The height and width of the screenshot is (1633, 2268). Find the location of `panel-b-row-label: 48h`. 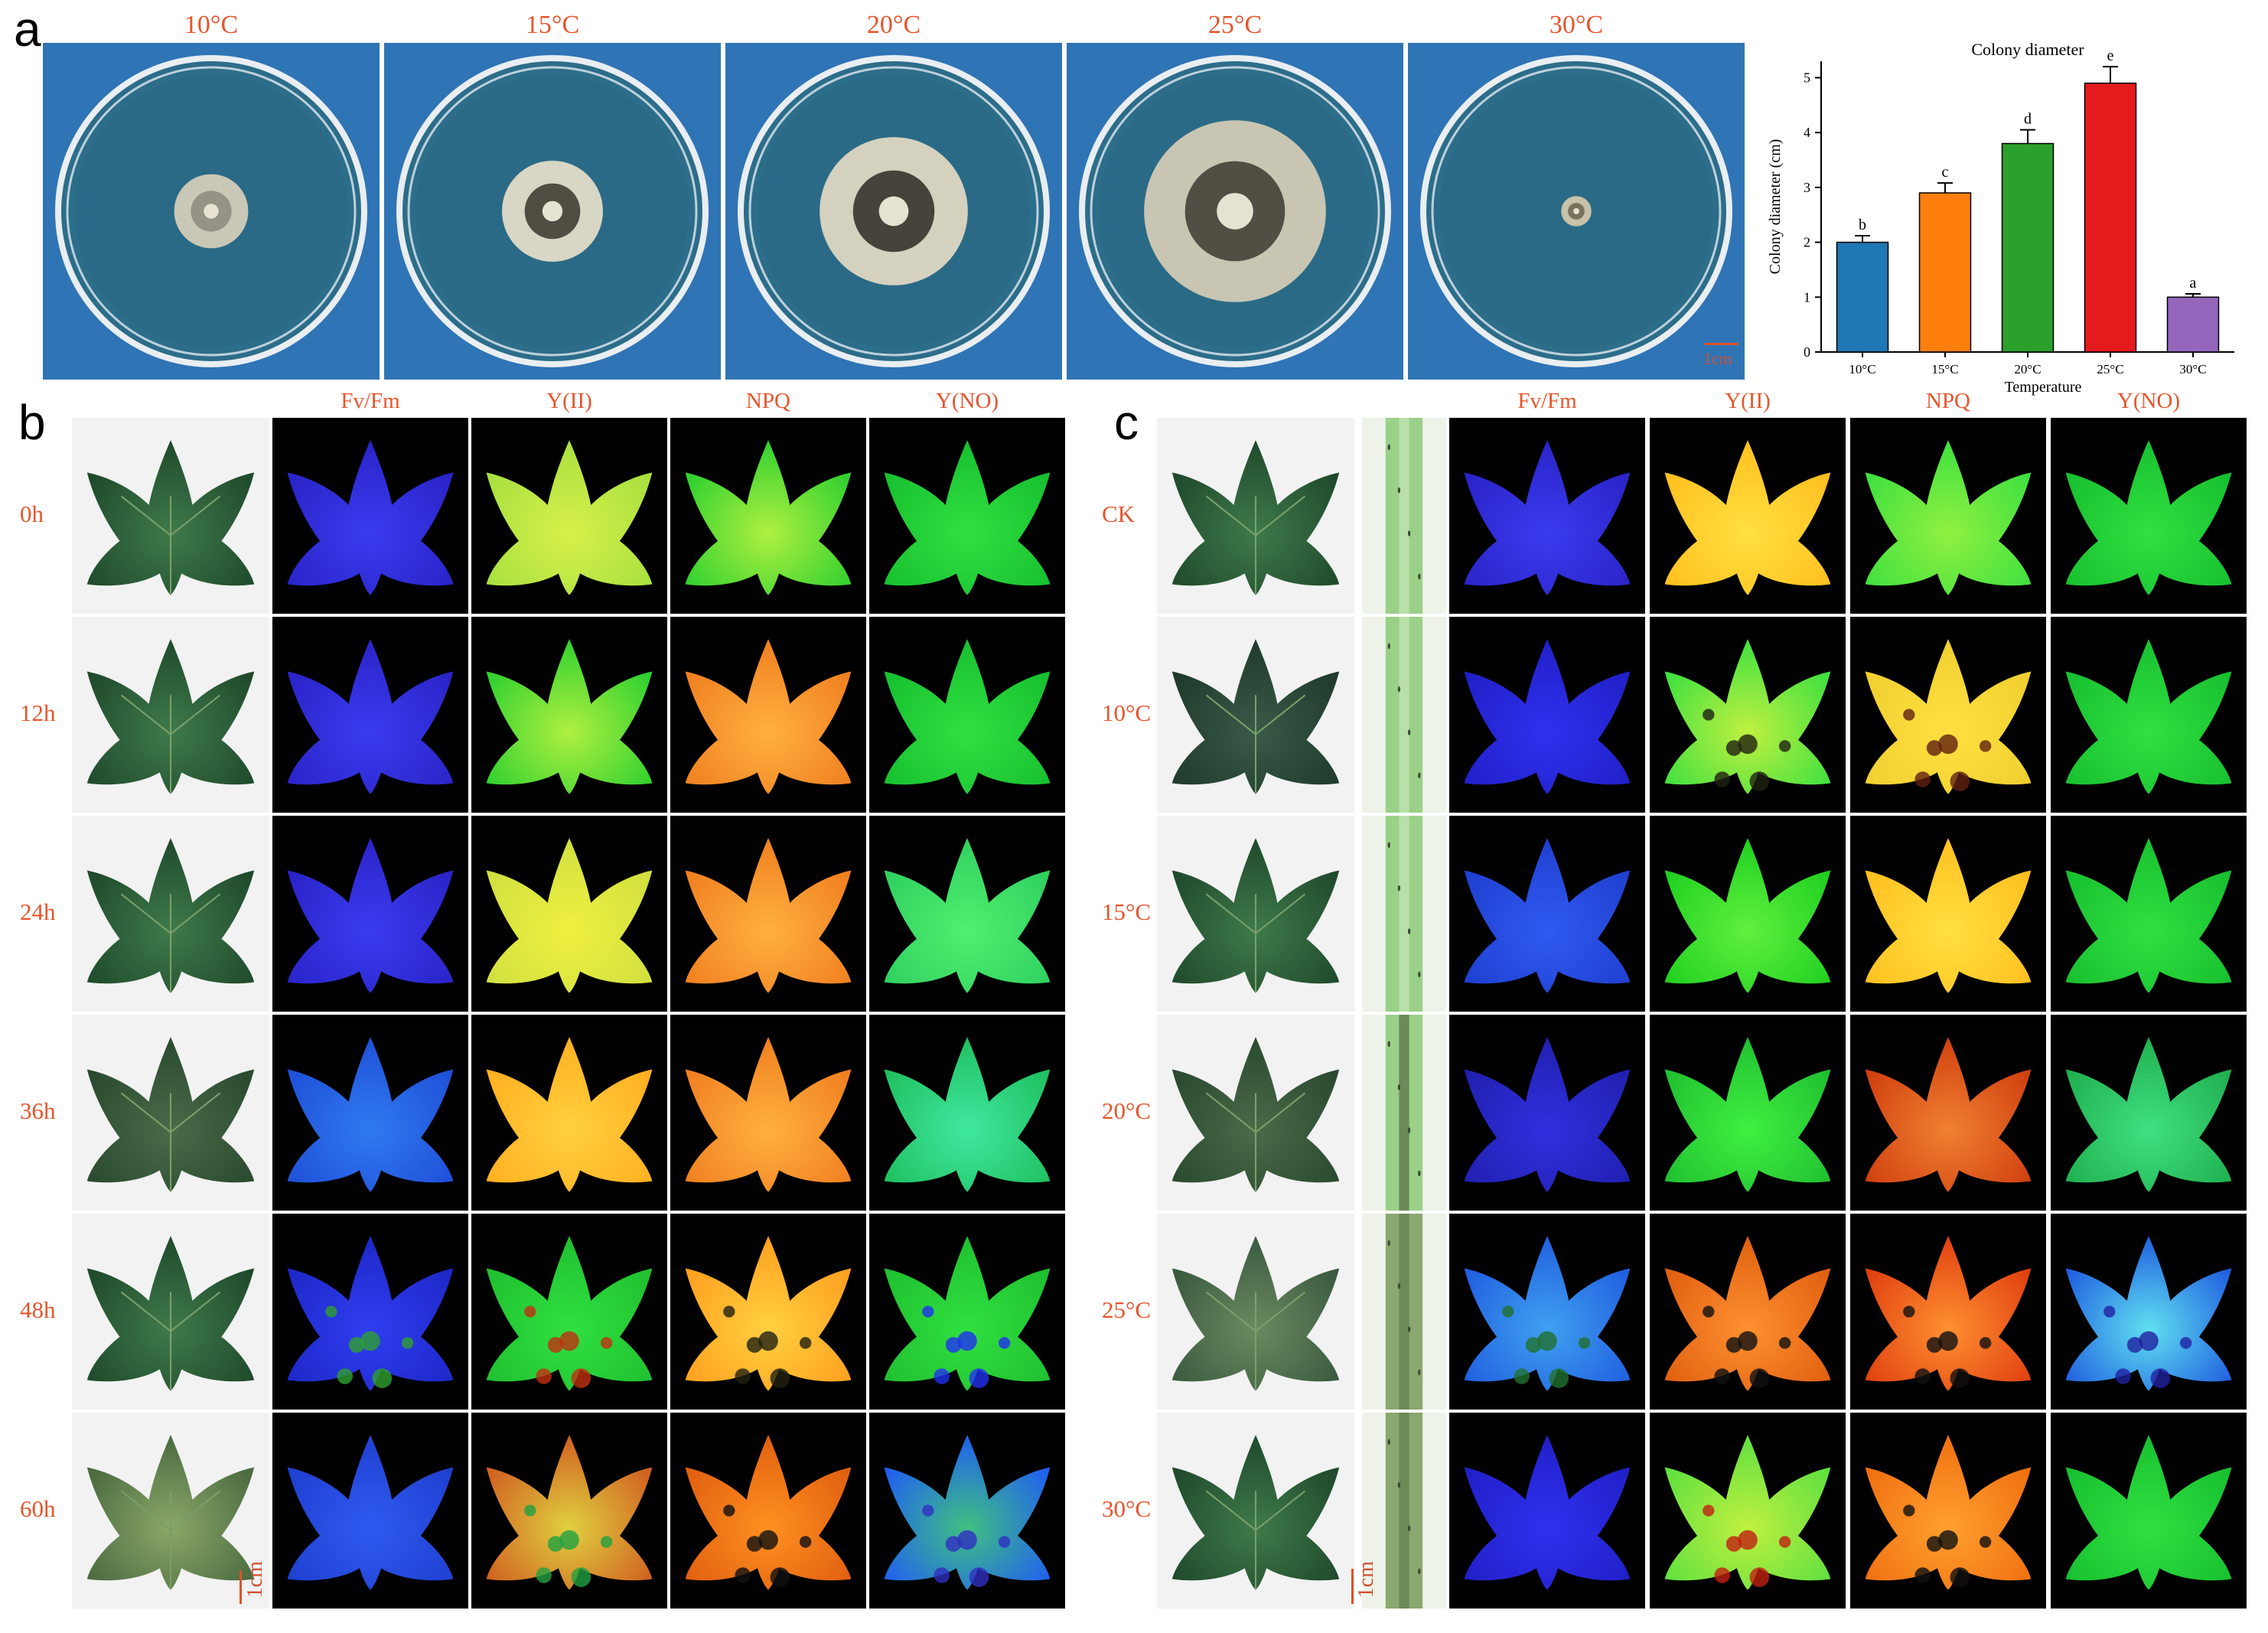

panel-b-row-label: 48h is located at coordinates (38, 1309).